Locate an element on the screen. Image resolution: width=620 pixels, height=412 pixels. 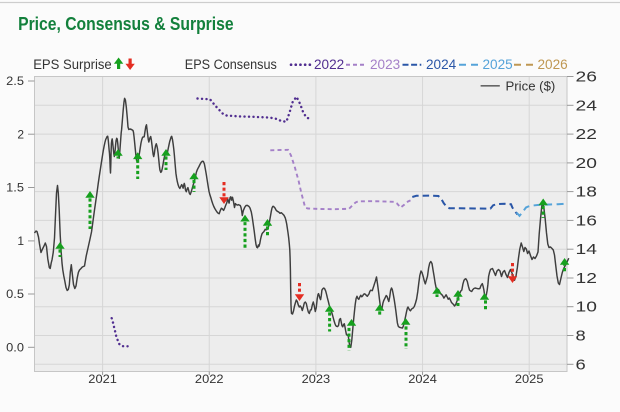
svg-text: 2 is located at coordinates (20, 134).